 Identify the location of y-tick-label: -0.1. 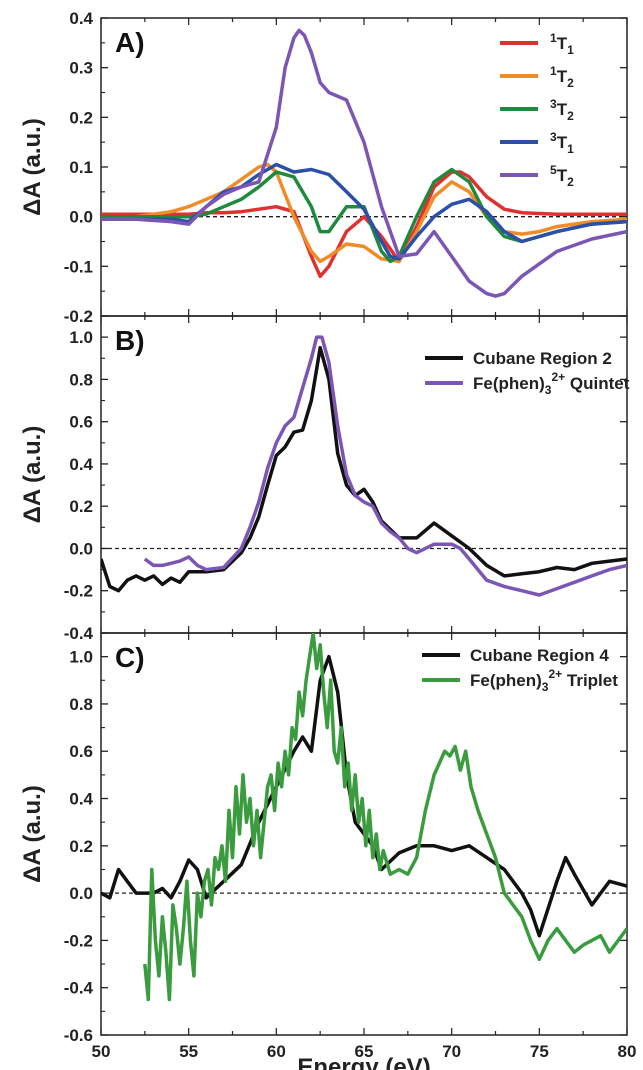
(78, 266).